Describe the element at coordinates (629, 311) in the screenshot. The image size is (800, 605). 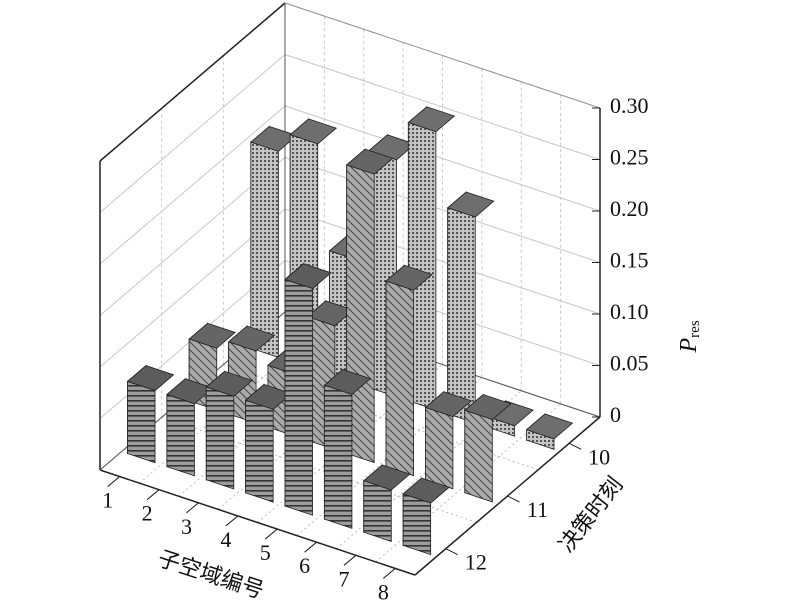
I see `z-tick-label: 0.10` at that location.